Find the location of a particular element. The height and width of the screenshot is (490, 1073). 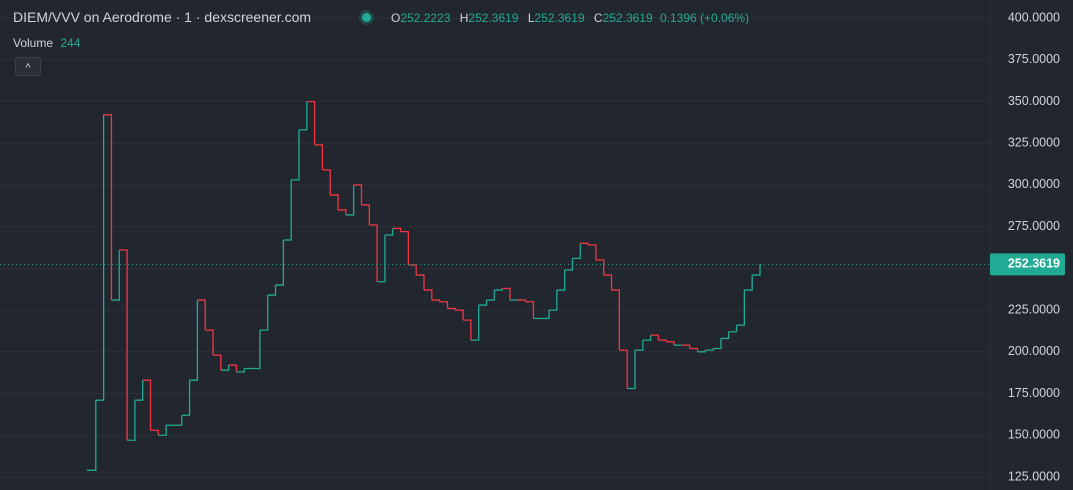

last-price-box is located at coordinates (1027, 264).